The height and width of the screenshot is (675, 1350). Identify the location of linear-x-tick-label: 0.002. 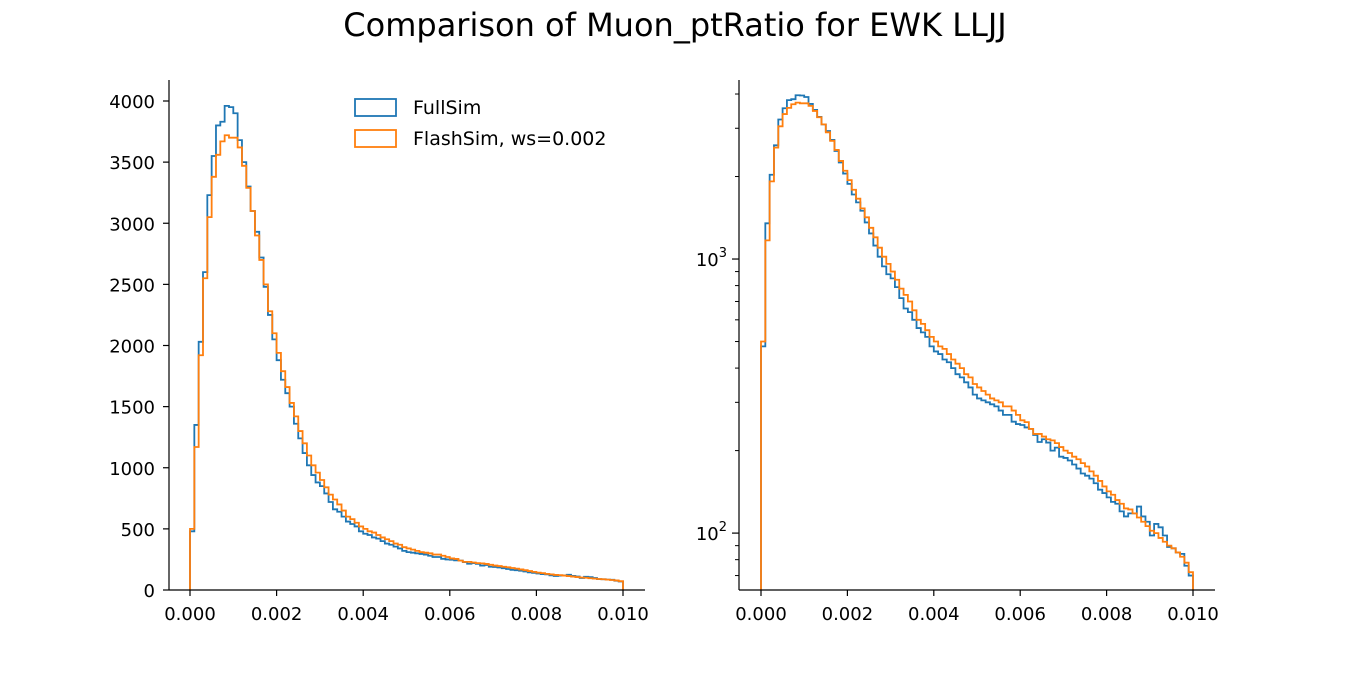
(277, 614).